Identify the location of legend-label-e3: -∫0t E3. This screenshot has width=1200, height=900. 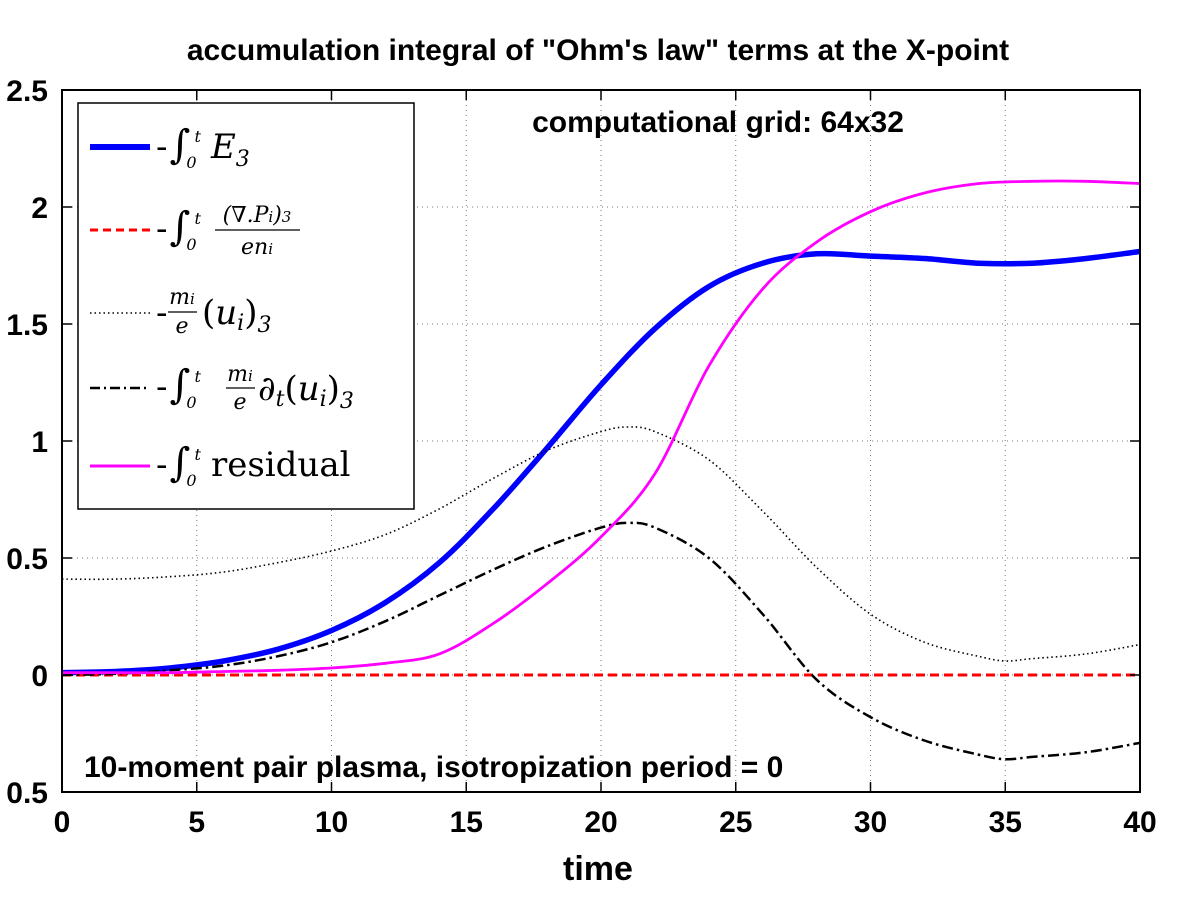
(203, 147).